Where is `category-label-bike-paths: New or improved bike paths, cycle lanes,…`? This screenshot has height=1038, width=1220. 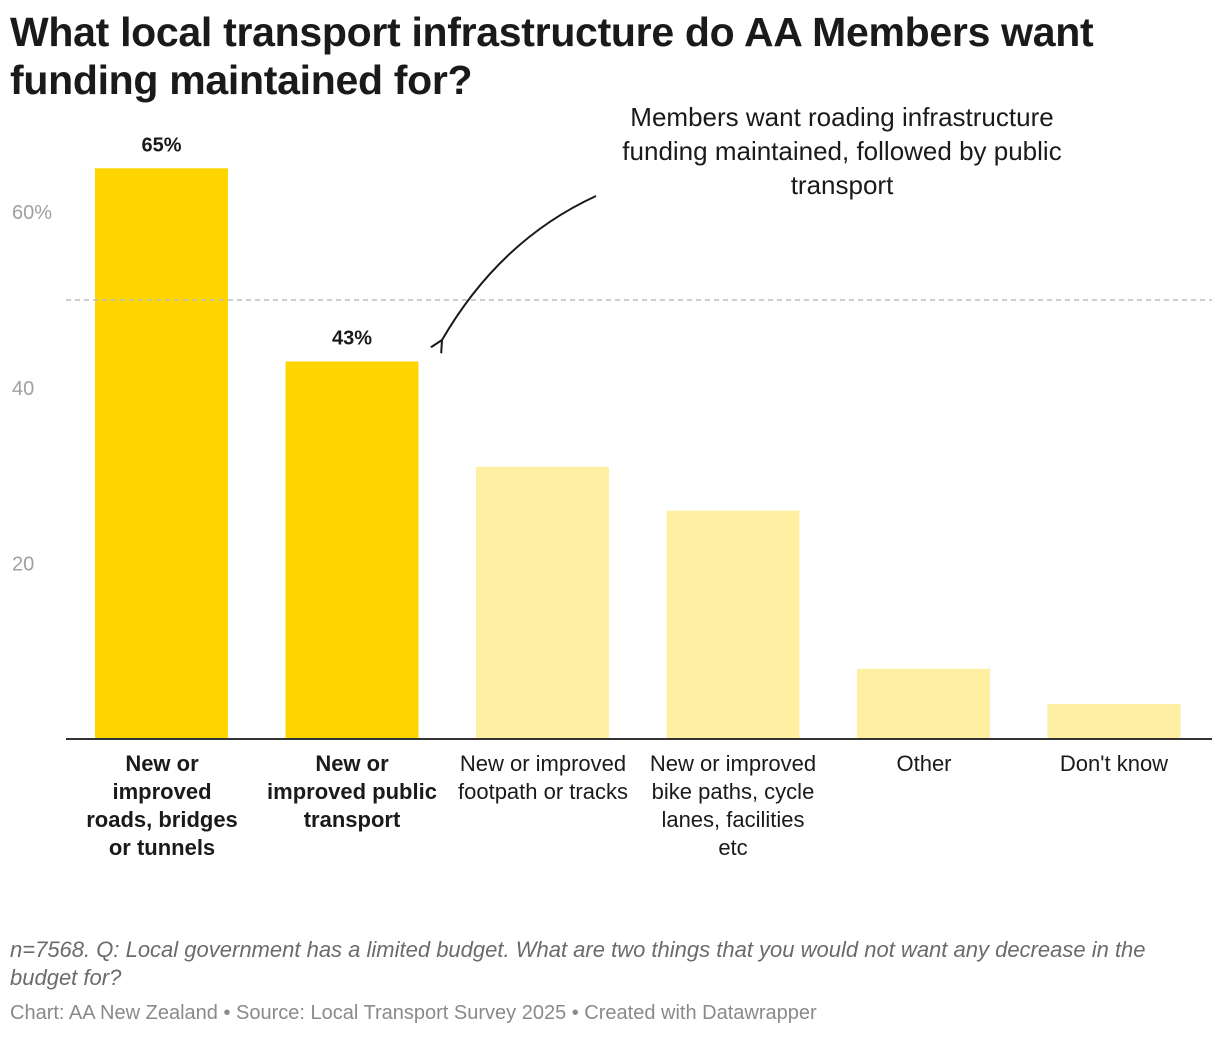 category-label-bike-paths: New or improved bike paths, cycle lanes,… is located at coordinates (733, 805).